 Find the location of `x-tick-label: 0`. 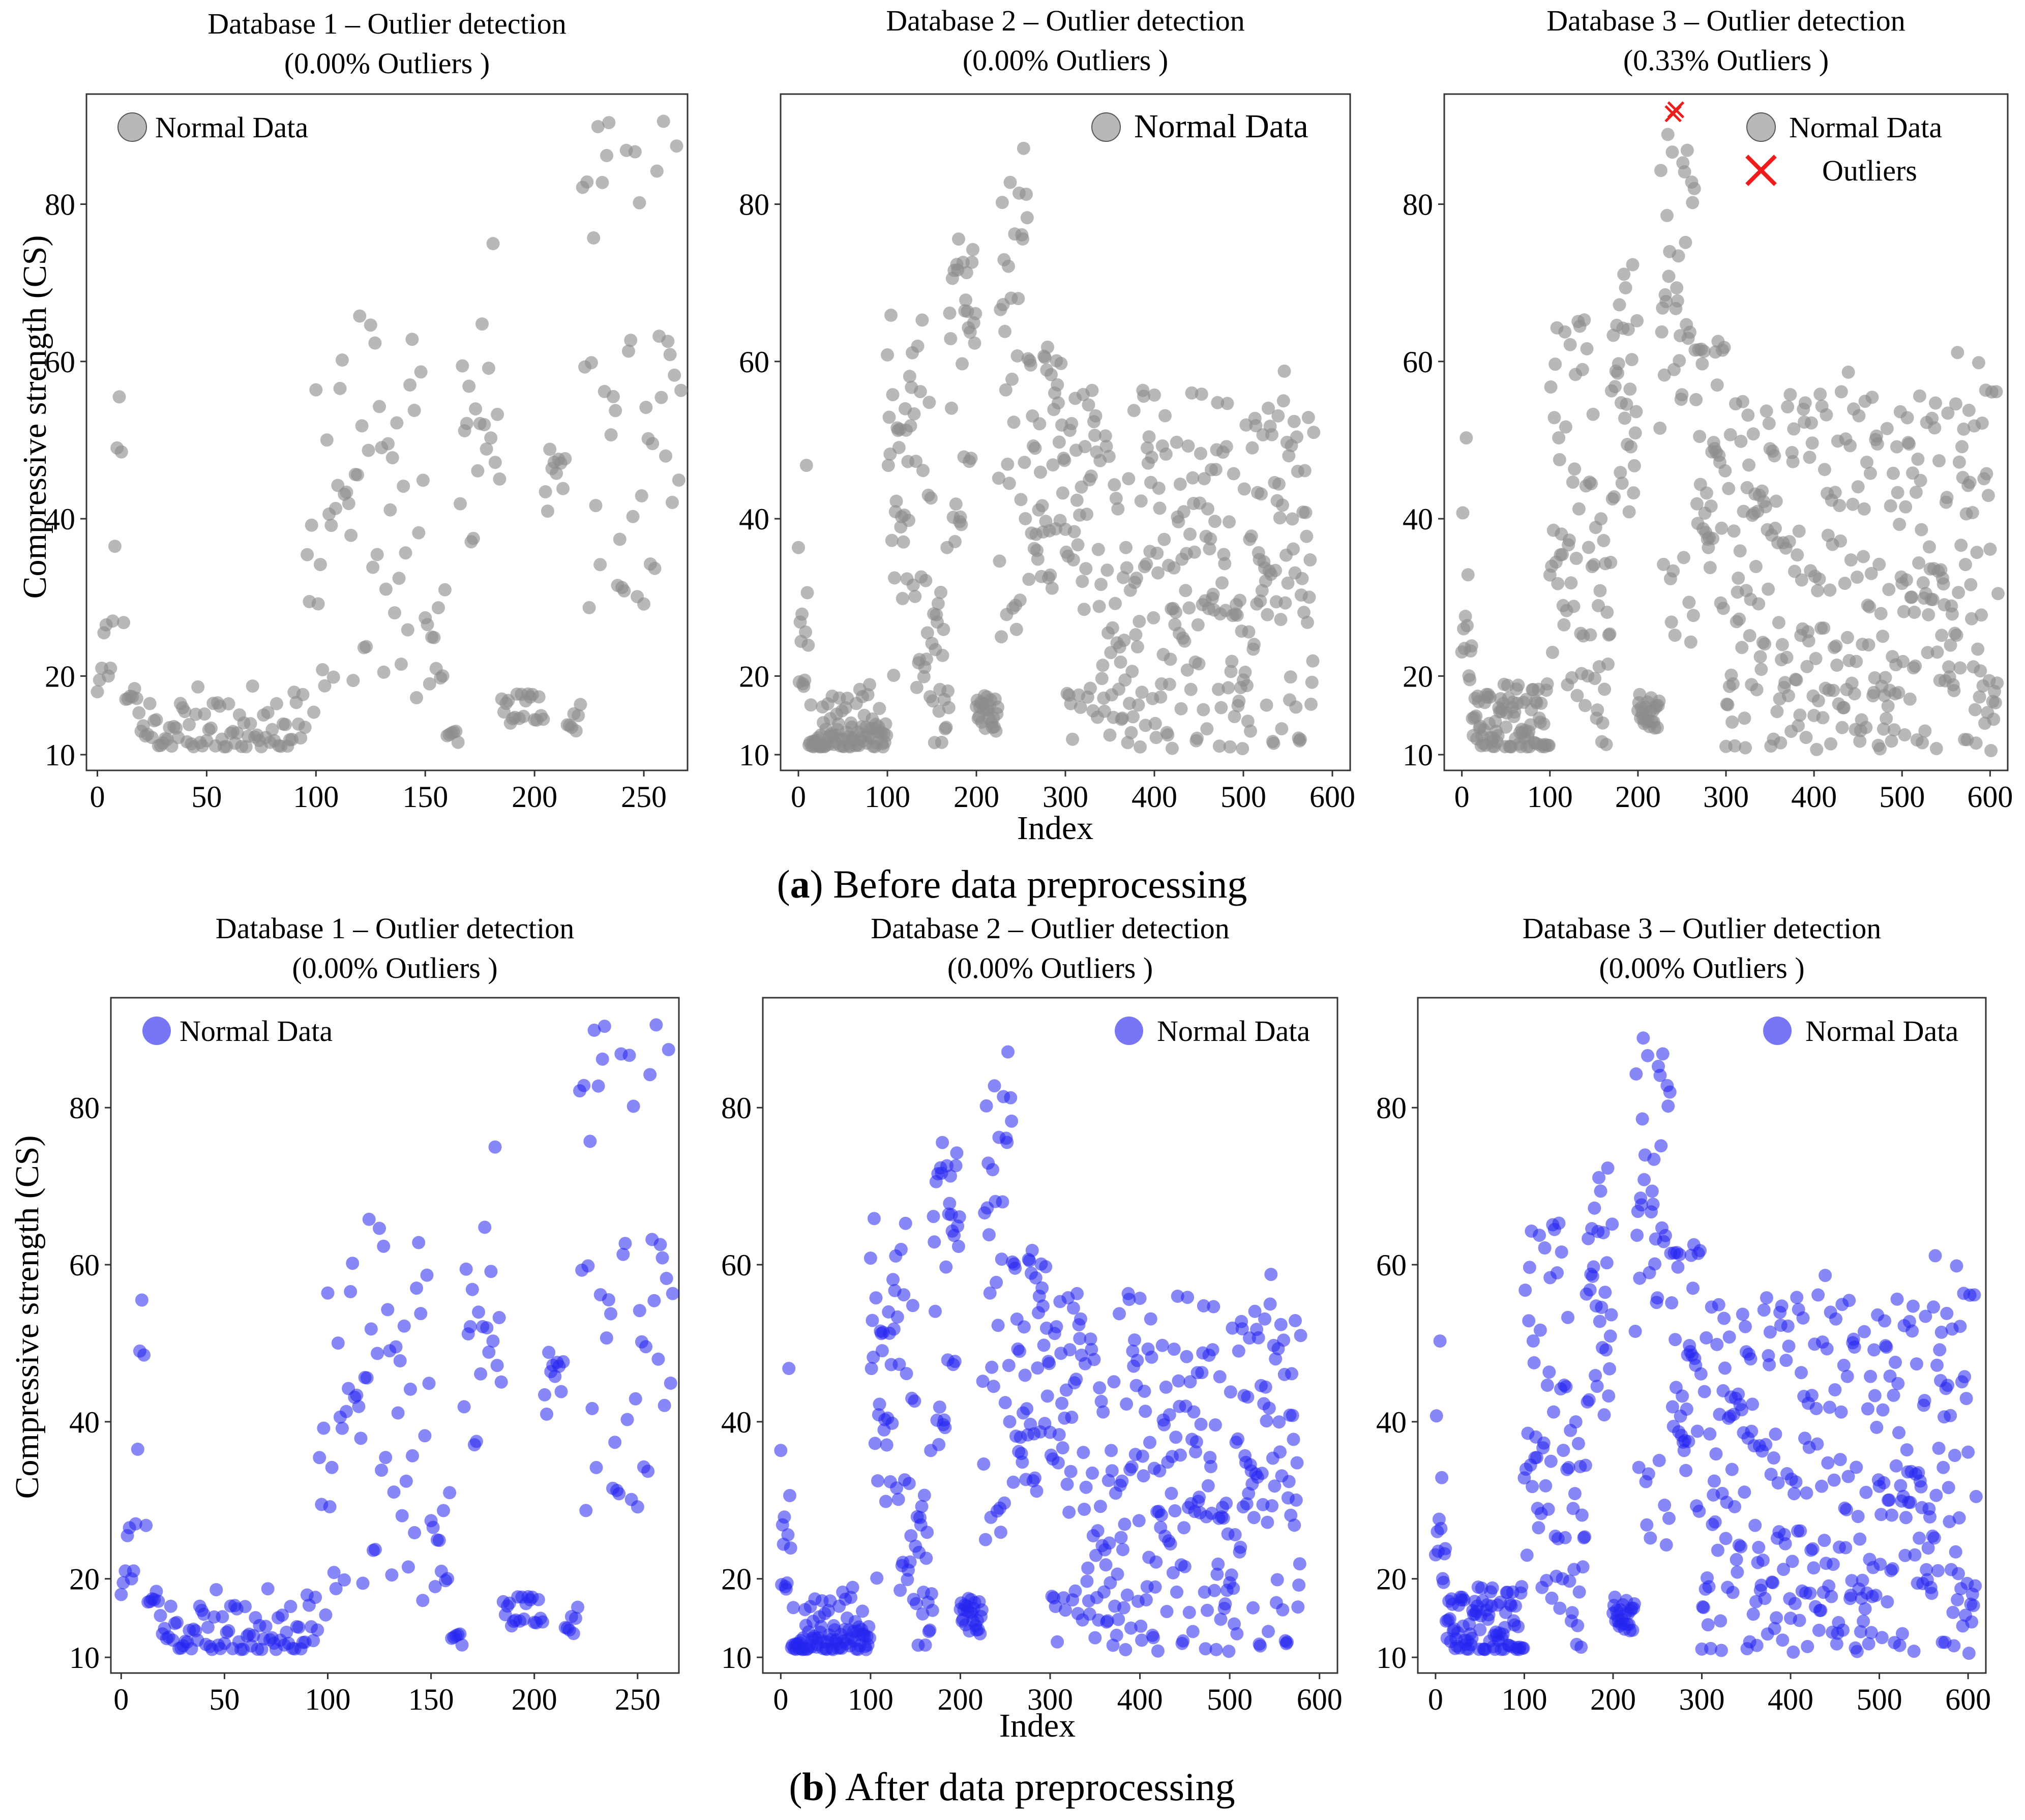

x-tick-label: 0 is located at coordinates (781, 1699).